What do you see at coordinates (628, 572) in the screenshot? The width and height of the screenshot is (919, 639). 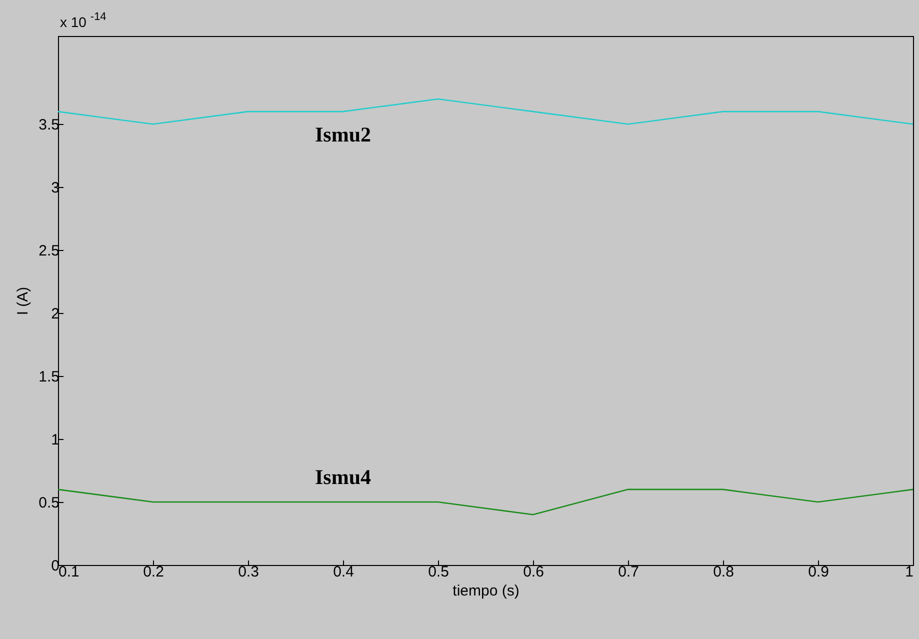 I see `x-tick-label: 0.7` at bounding box center [628, 572].